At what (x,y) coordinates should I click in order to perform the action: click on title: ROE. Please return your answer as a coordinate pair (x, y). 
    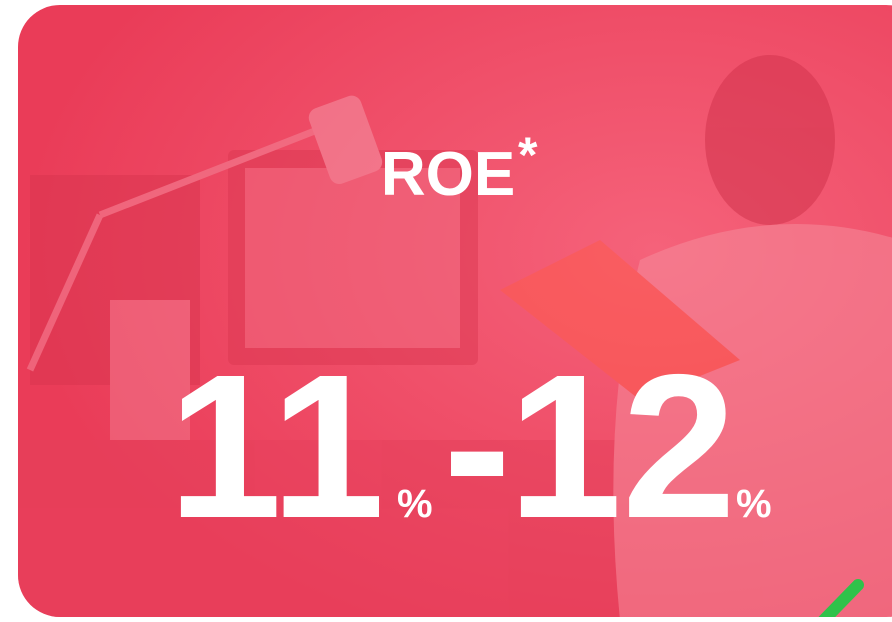
    Looking at the image, I should click on (448, 174).